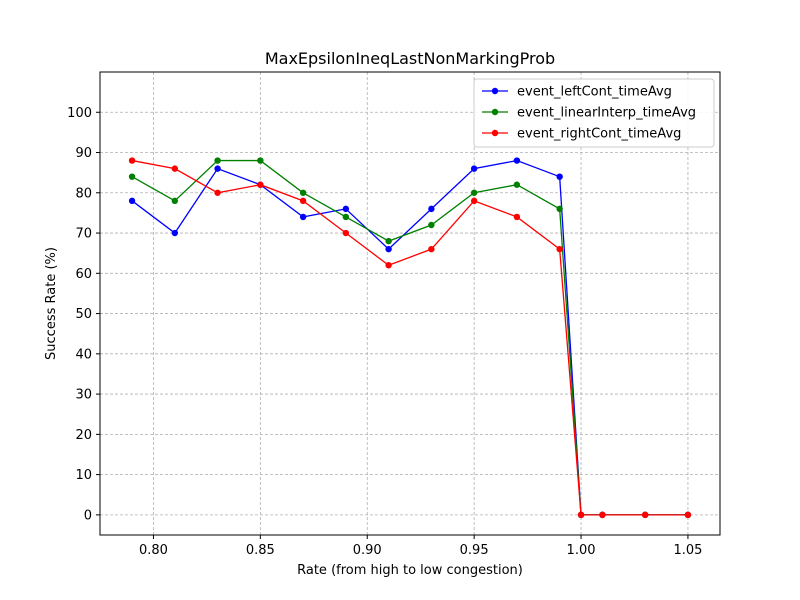 The height and width of the screenshot is (600, 800). Describe the element at coordinates (367, 550) in the screenshot. I see `x-tick-label: 0.90` at that location.